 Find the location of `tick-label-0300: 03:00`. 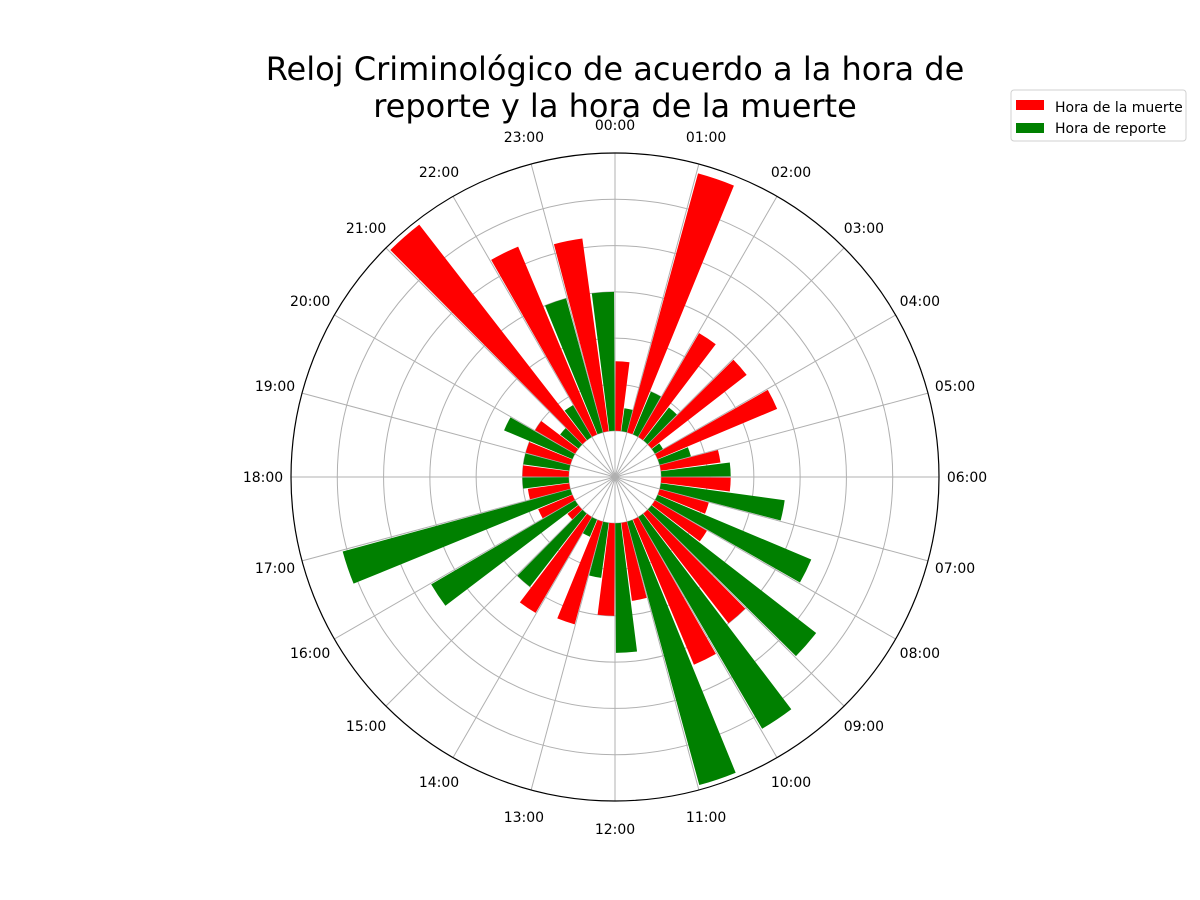

tick-label-0300: 03:00 is located at coordinates (864, 229).